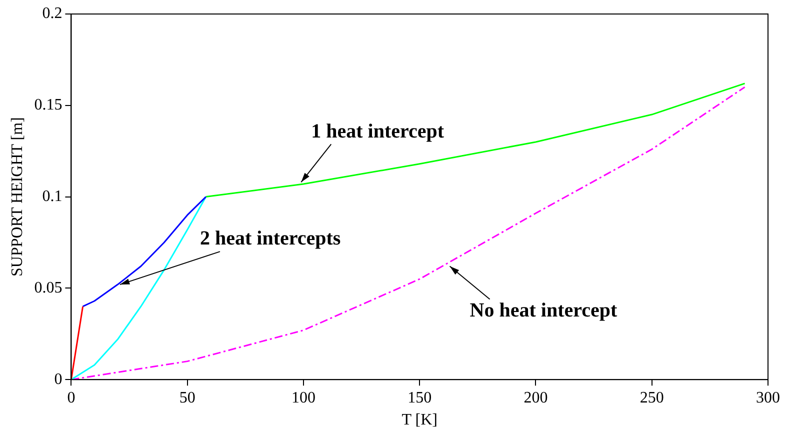  What do you see at coordinates (377, 131) in the screenshot?
I see `annotation: 1 heat intercept` at bounding box center [377, 131].